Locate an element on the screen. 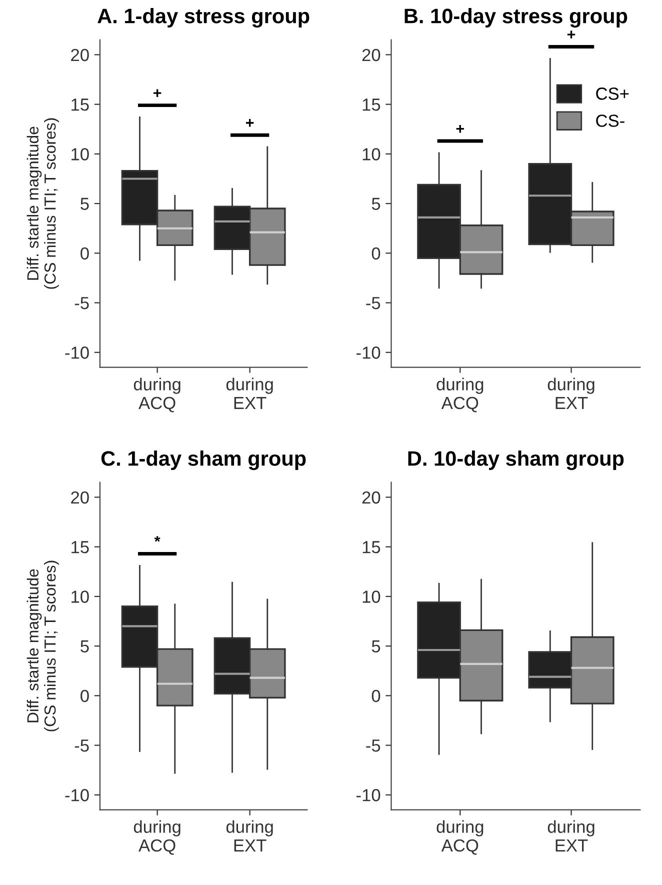 This screenshot has height=885, width=662. annotation: * is located at coordinates (157, 539).